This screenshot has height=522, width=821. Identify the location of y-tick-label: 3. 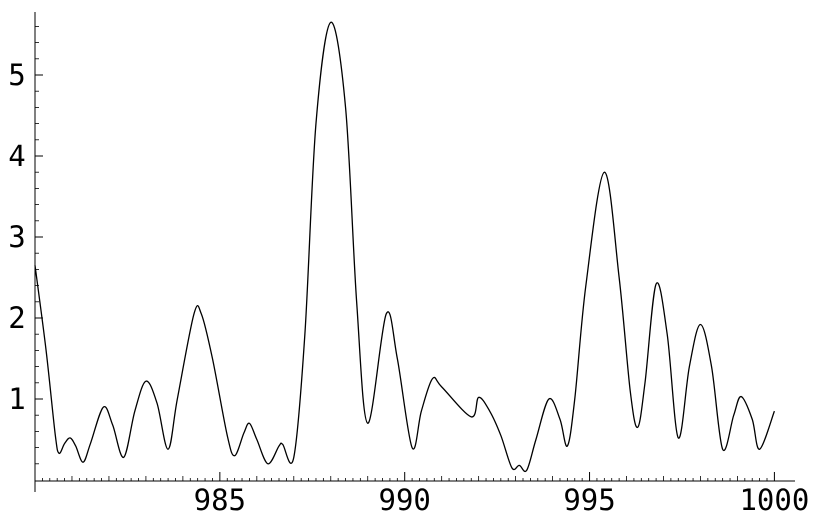
(16, 237).